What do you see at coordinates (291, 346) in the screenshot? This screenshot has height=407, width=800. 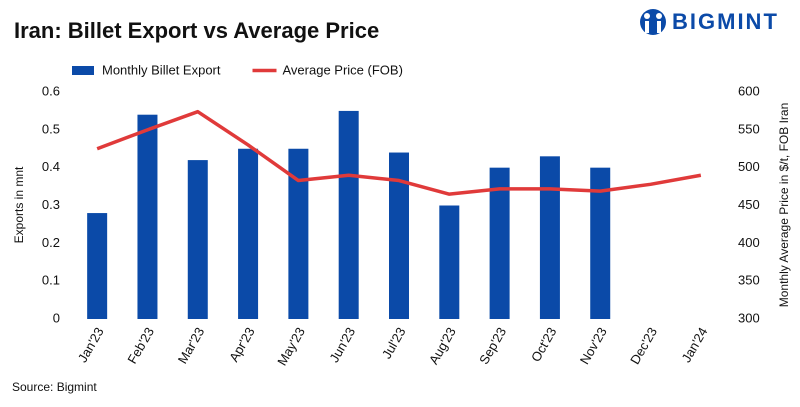 I see `x-tick-label: May'23` at bounding box center [291, 346].